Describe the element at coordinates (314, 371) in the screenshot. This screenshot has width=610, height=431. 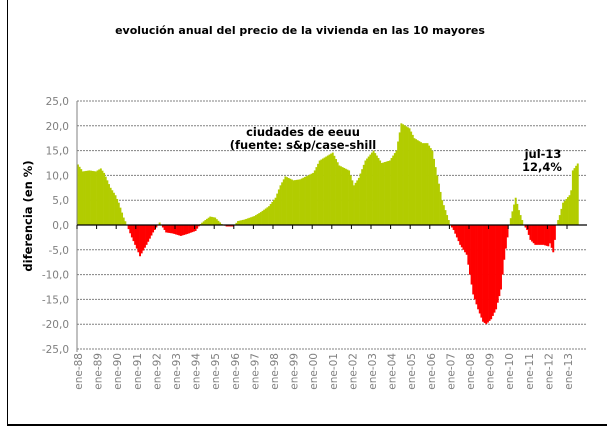
I see `x-tick-label: ene-00` at that location.